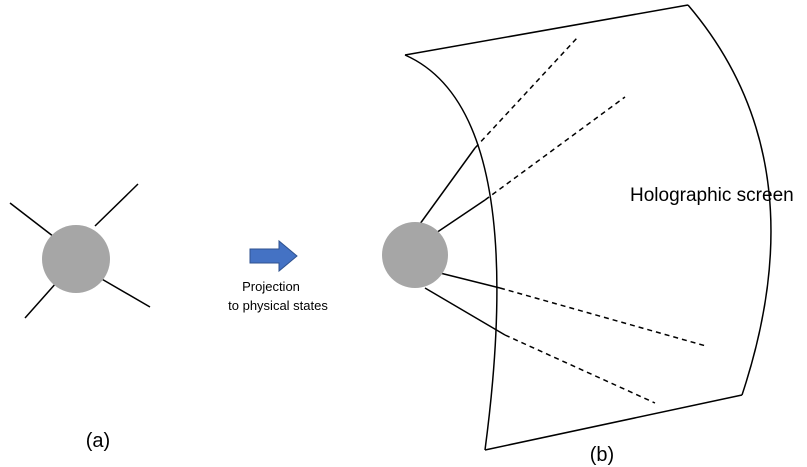  Describe the element at coordinates (76, 259) in the screenshot. I see `vertex-node-a` at that location.